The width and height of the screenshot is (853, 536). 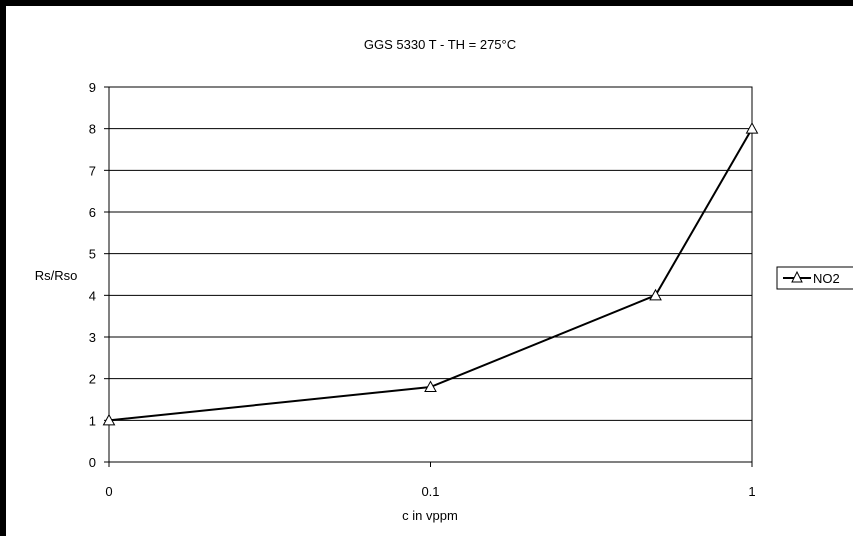 I want to click on y-tick-label-2: 2, so click(x=92, y=379).